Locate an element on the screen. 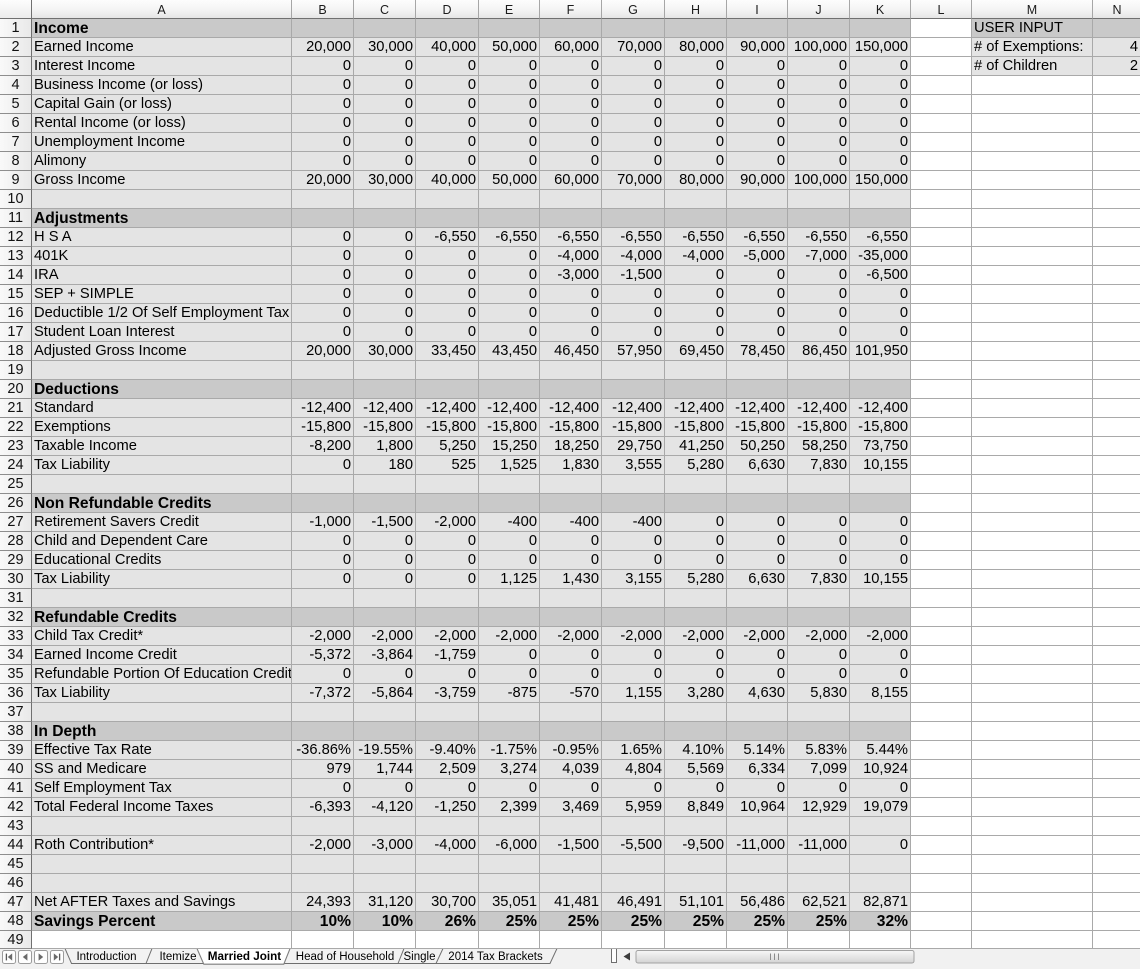  svg-text: Itemize is located at coordinates (177, 957).